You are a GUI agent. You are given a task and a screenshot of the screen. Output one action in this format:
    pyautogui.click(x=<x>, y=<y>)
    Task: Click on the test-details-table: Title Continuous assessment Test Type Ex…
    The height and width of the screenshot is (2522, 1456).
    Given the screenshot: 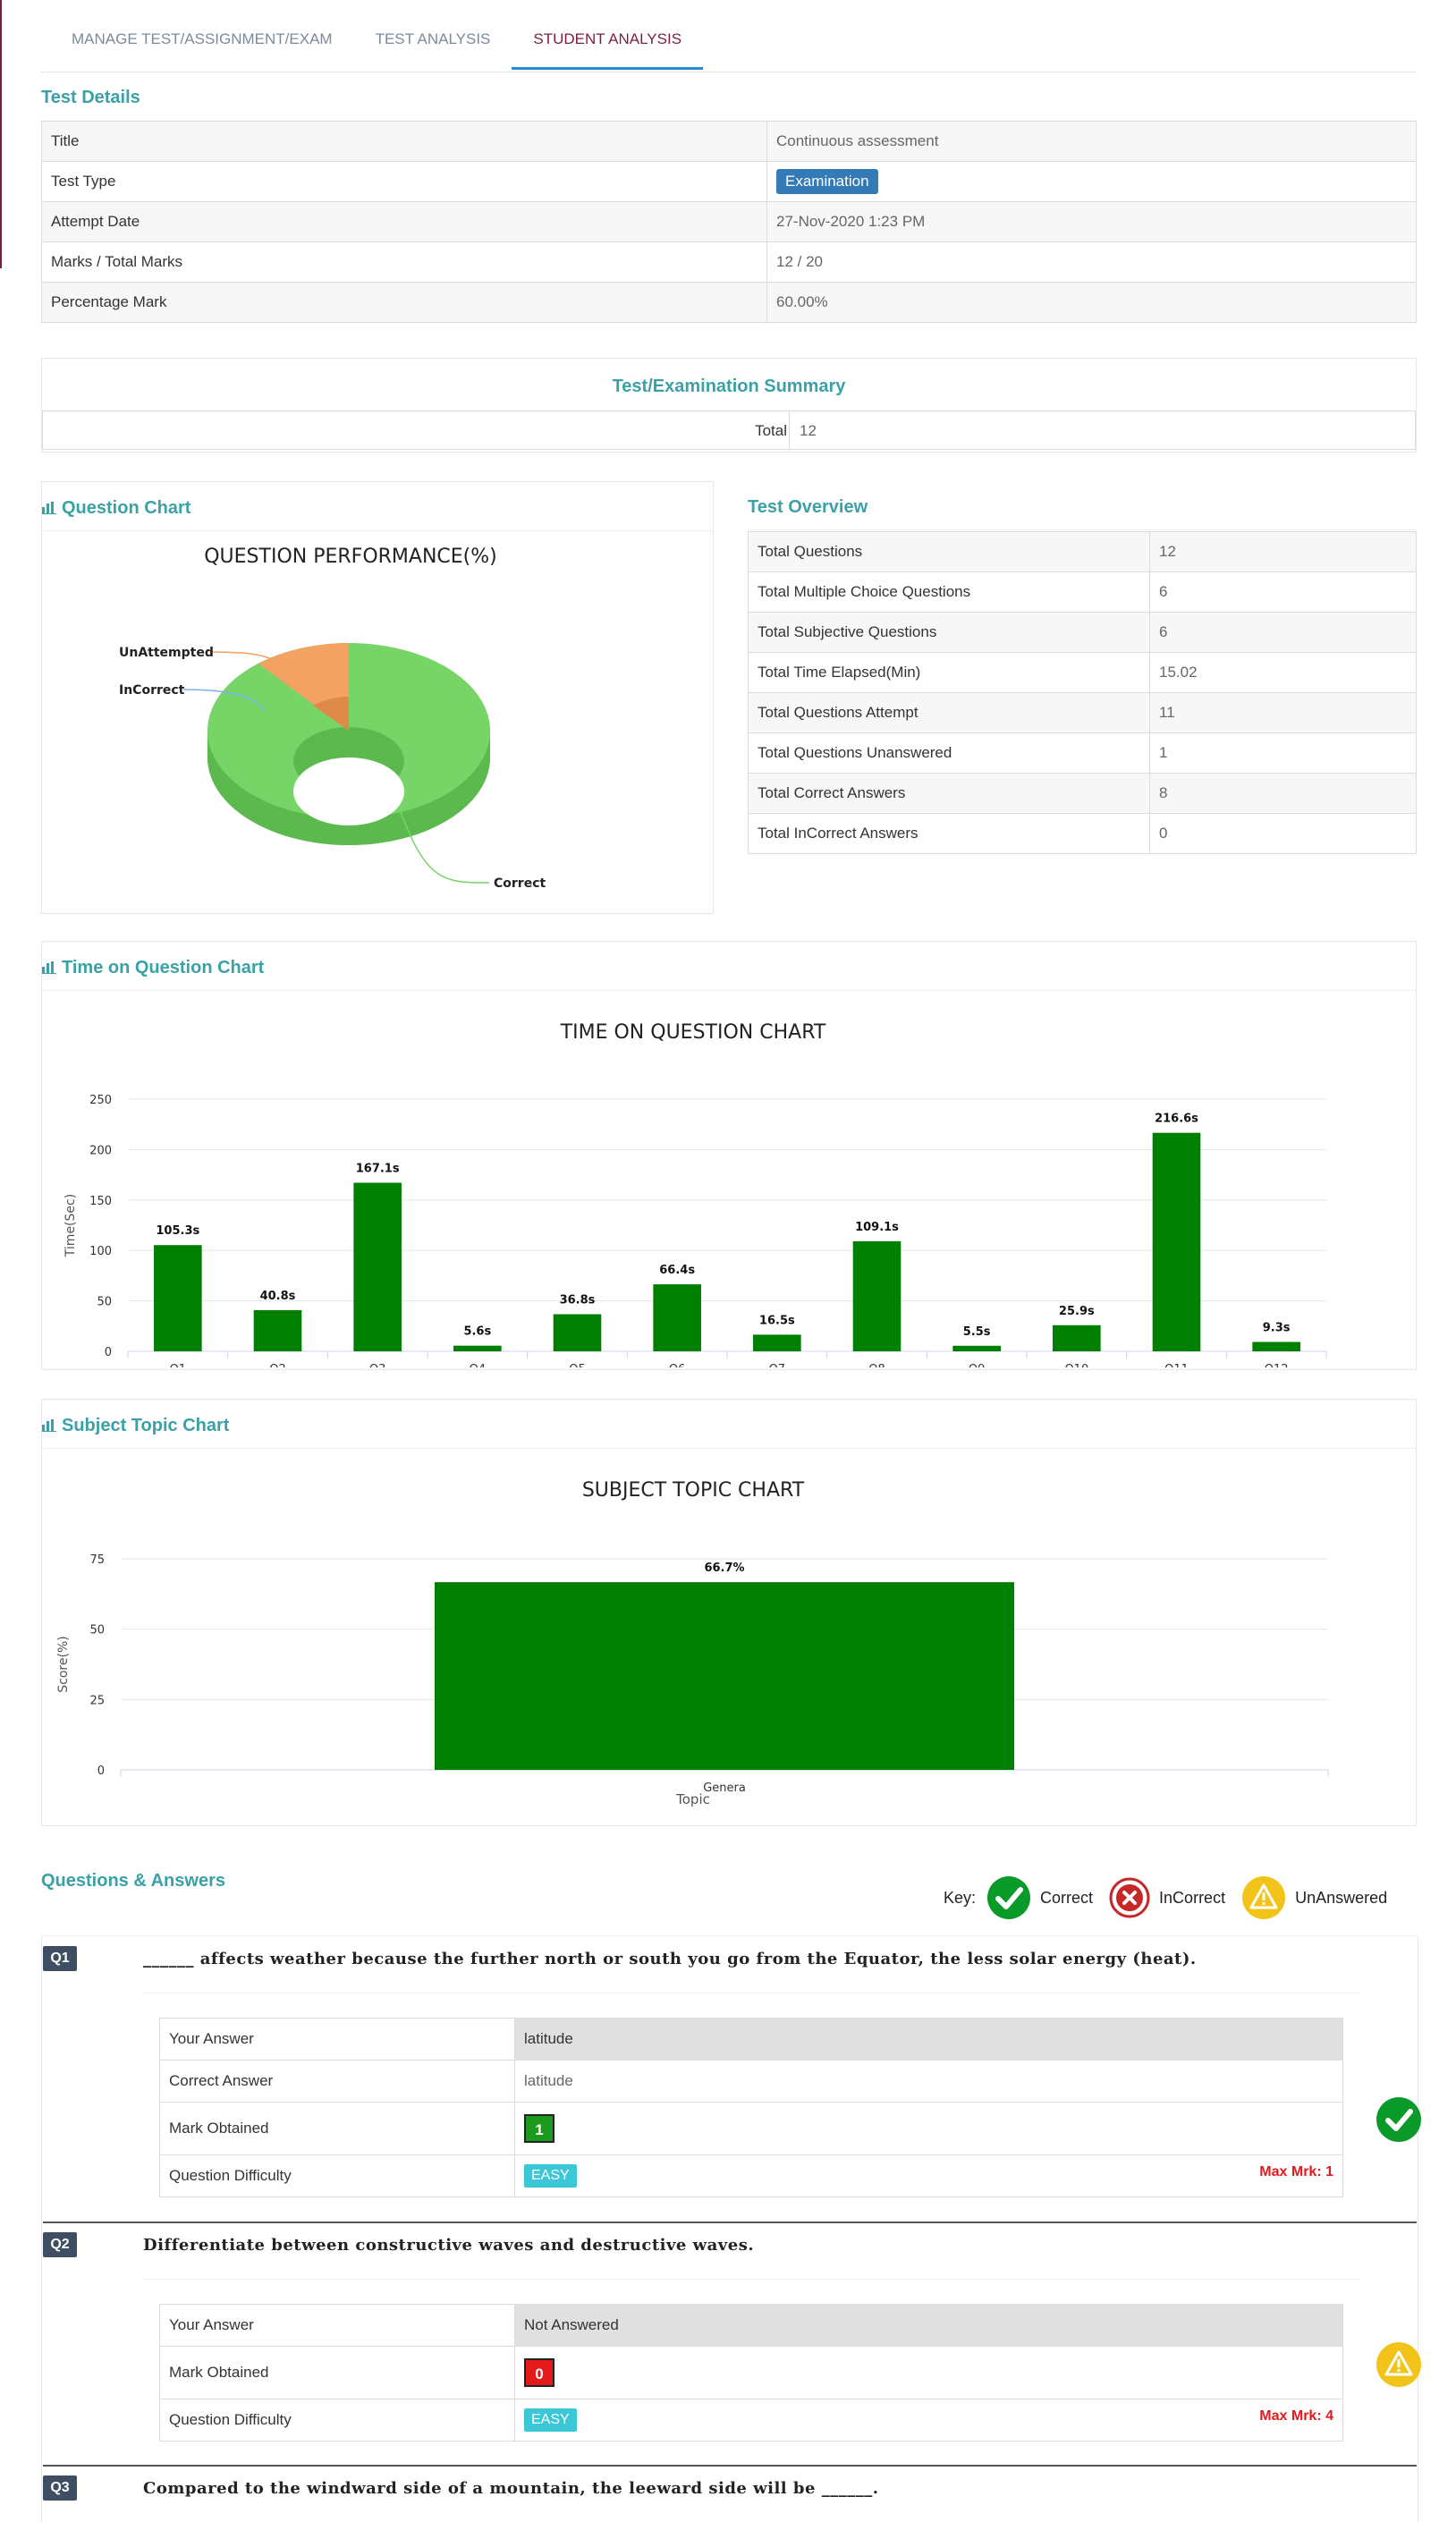 What is the action you would take?
    pyautogui.click(x=729, y=222)
    